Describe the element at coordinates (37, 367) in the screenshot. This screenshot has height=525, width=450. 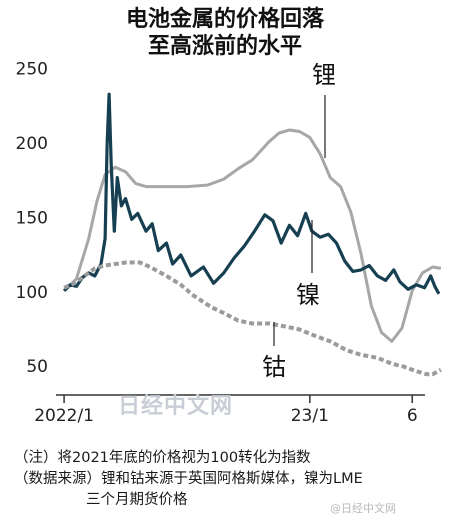
I see `y-tick-label: 50` at that location.